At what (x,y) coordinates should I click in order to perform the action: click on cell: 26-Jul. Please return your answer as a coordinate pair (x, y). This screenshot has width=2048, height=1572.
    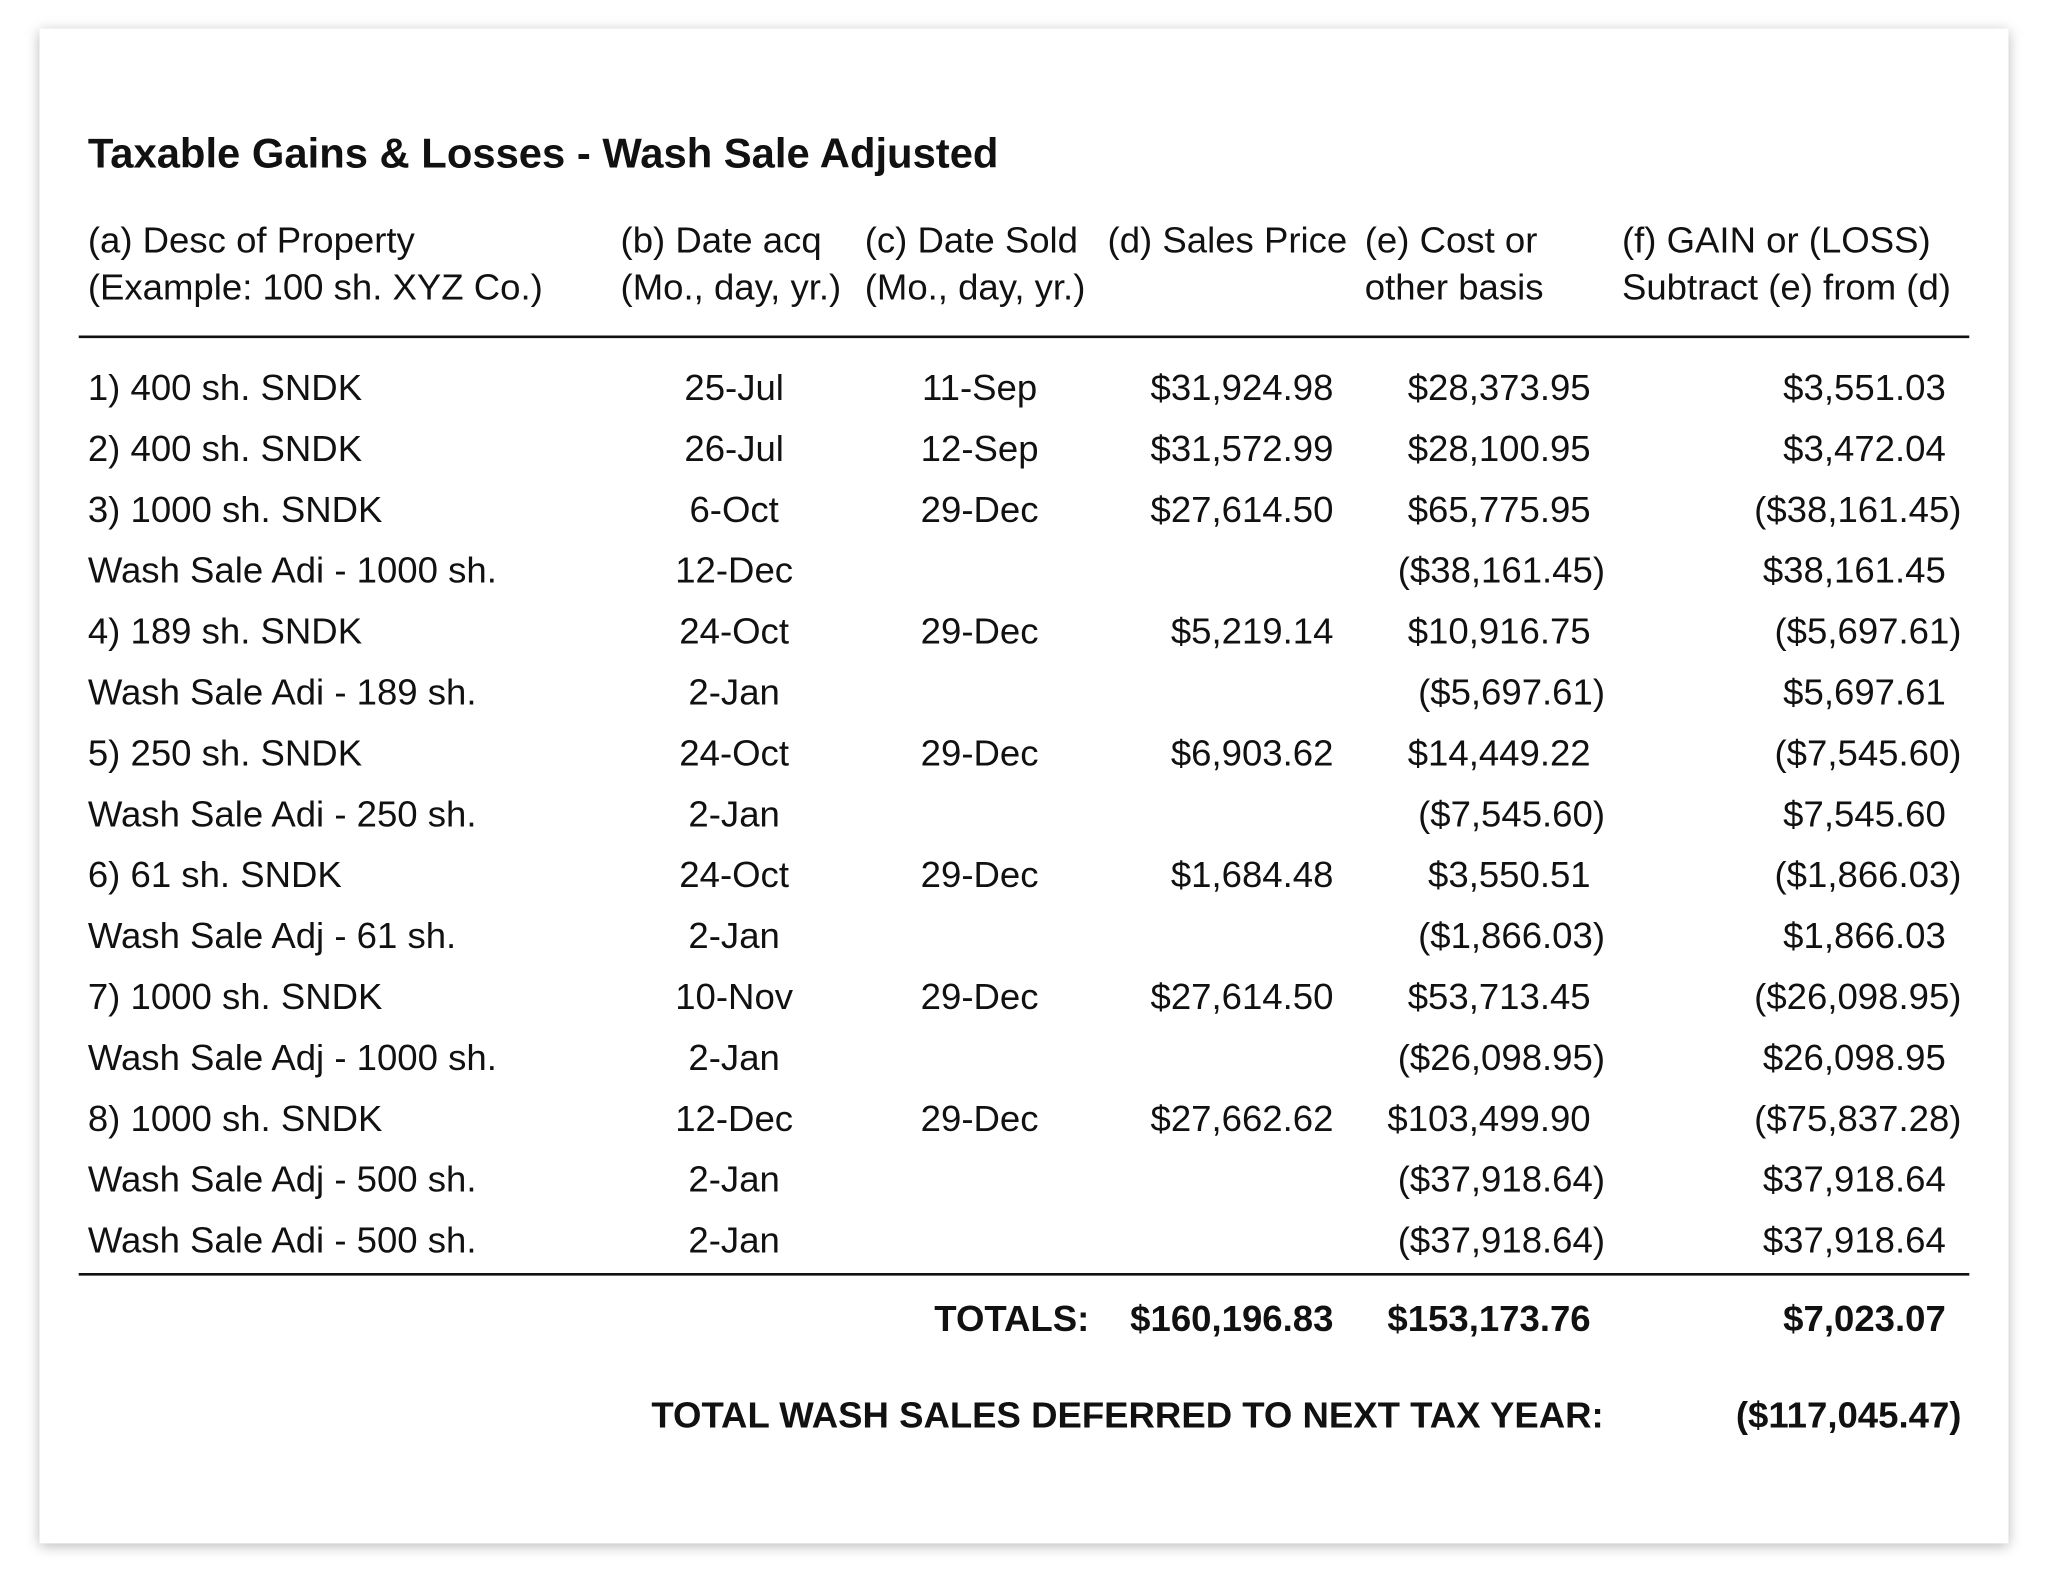
    Looking at the image, I should click on (734, 448).